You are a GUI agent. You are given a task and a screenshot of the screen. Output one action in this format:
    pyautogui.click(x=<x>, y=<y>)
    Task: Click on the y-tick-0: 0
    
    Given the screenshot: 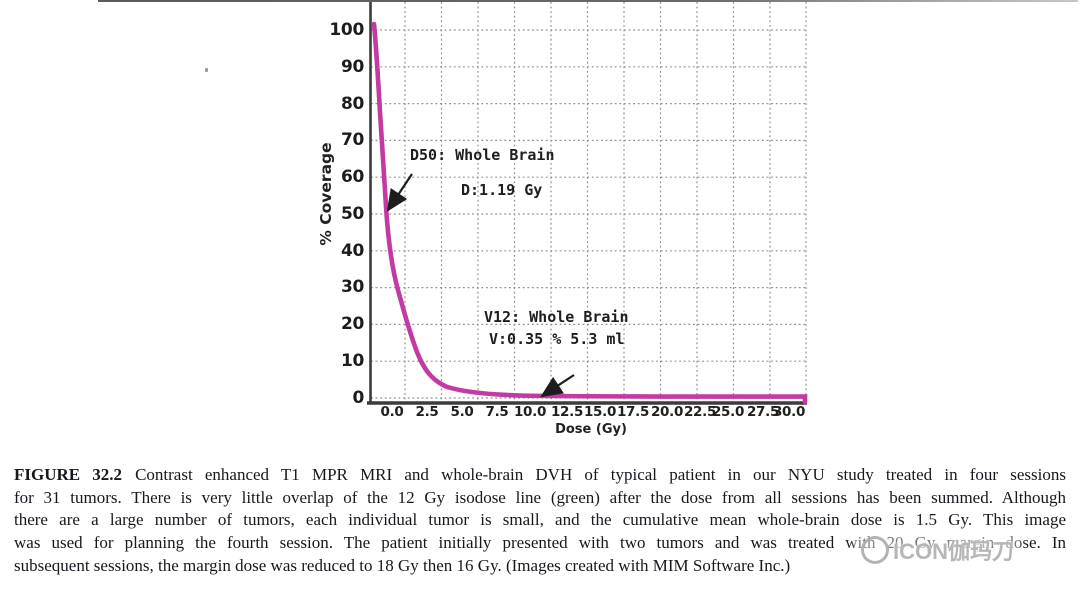 What is the action you would take?
    pyautogui.click(x=358, y=398)
    